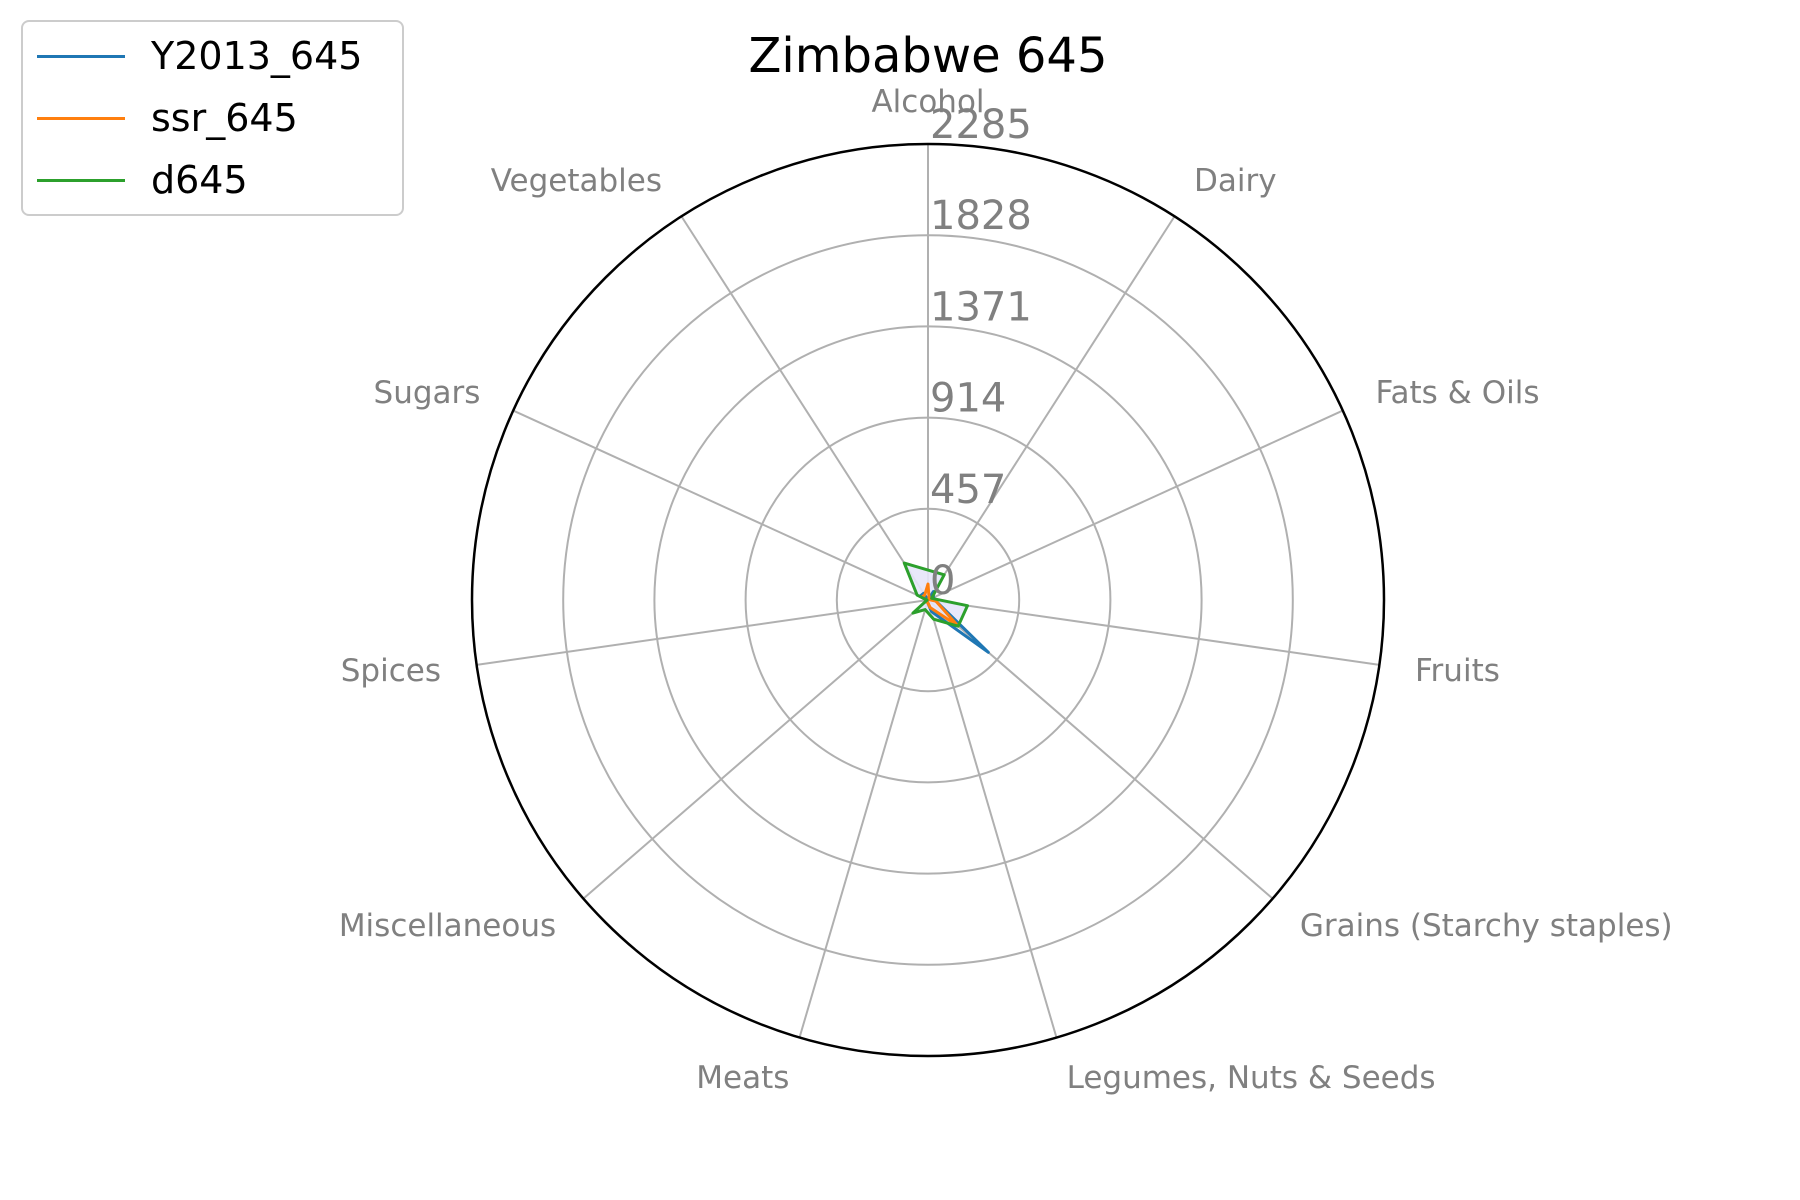 This screenshot has width=1800, height=1200. I want to click on chart-legend: Y2013_645 ssr_645 d645, so click(212, 118).